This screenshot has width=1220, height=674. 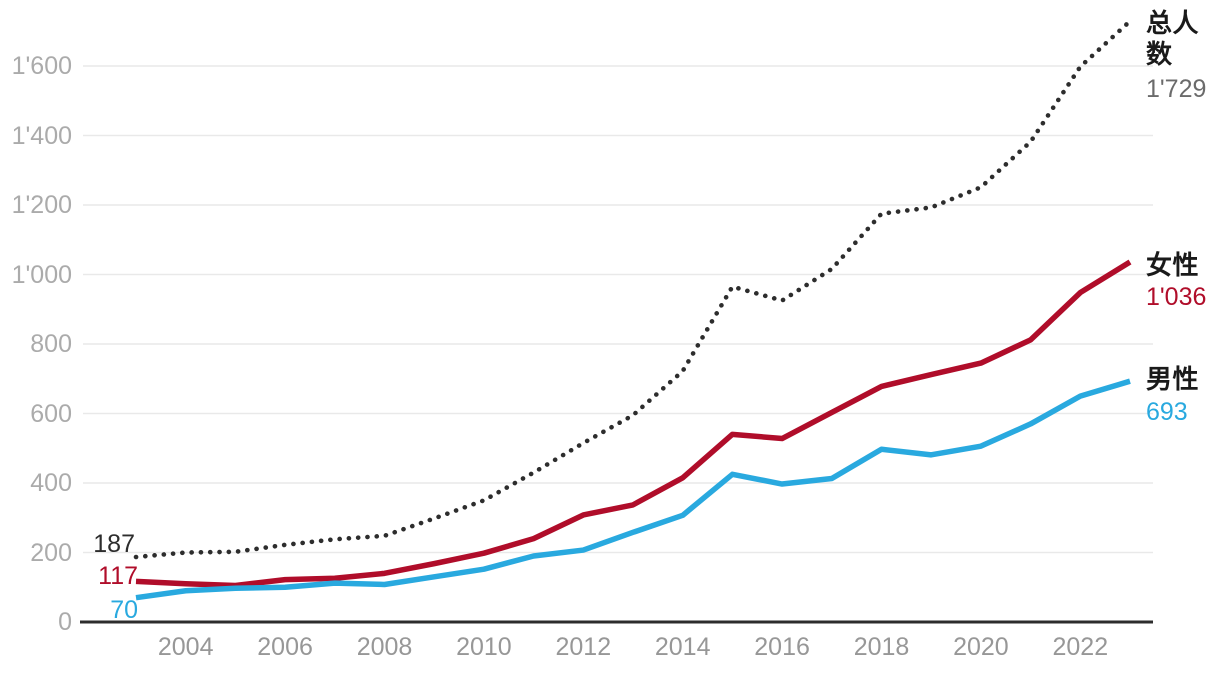 What do you see at coordinates (583, 647) in the screenshot?
I see `x-tick-label: 2012` at bounding box center [583, 647].